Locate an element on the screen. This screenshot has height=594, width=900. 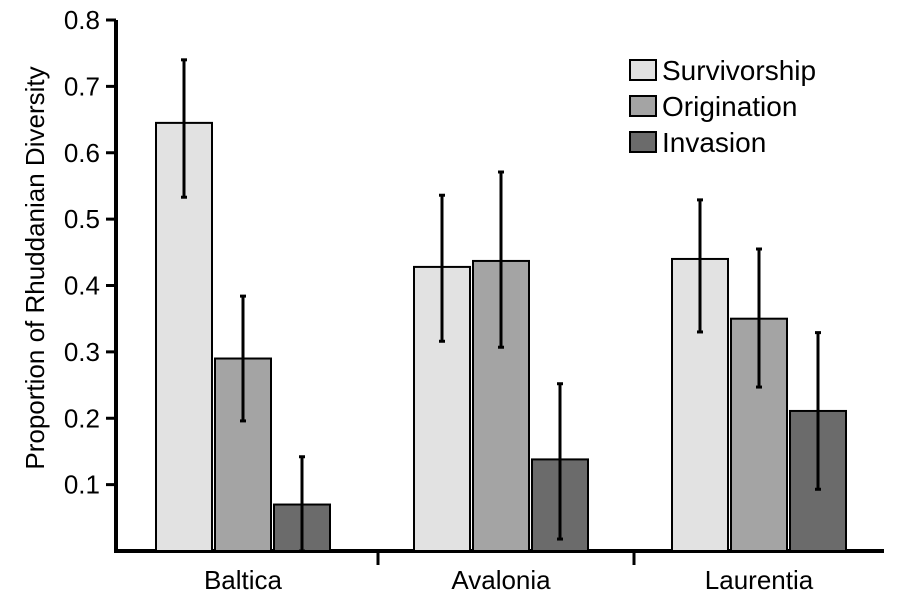
y-tick-label: 0.8 is located at coordinates (82, 20).